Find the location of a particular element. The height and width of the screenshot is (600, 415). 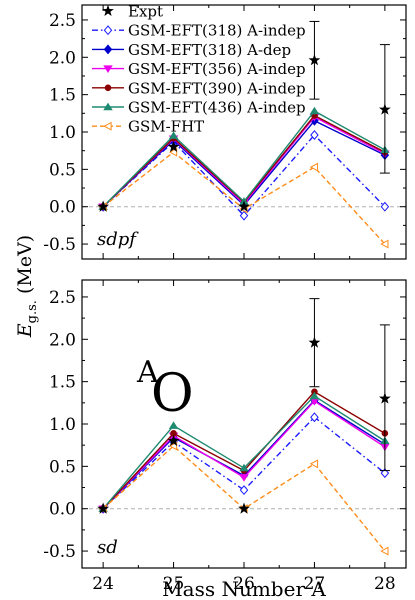

legend-item: GSM-EFT(318) A-dep is located at coordinates (191, 50).